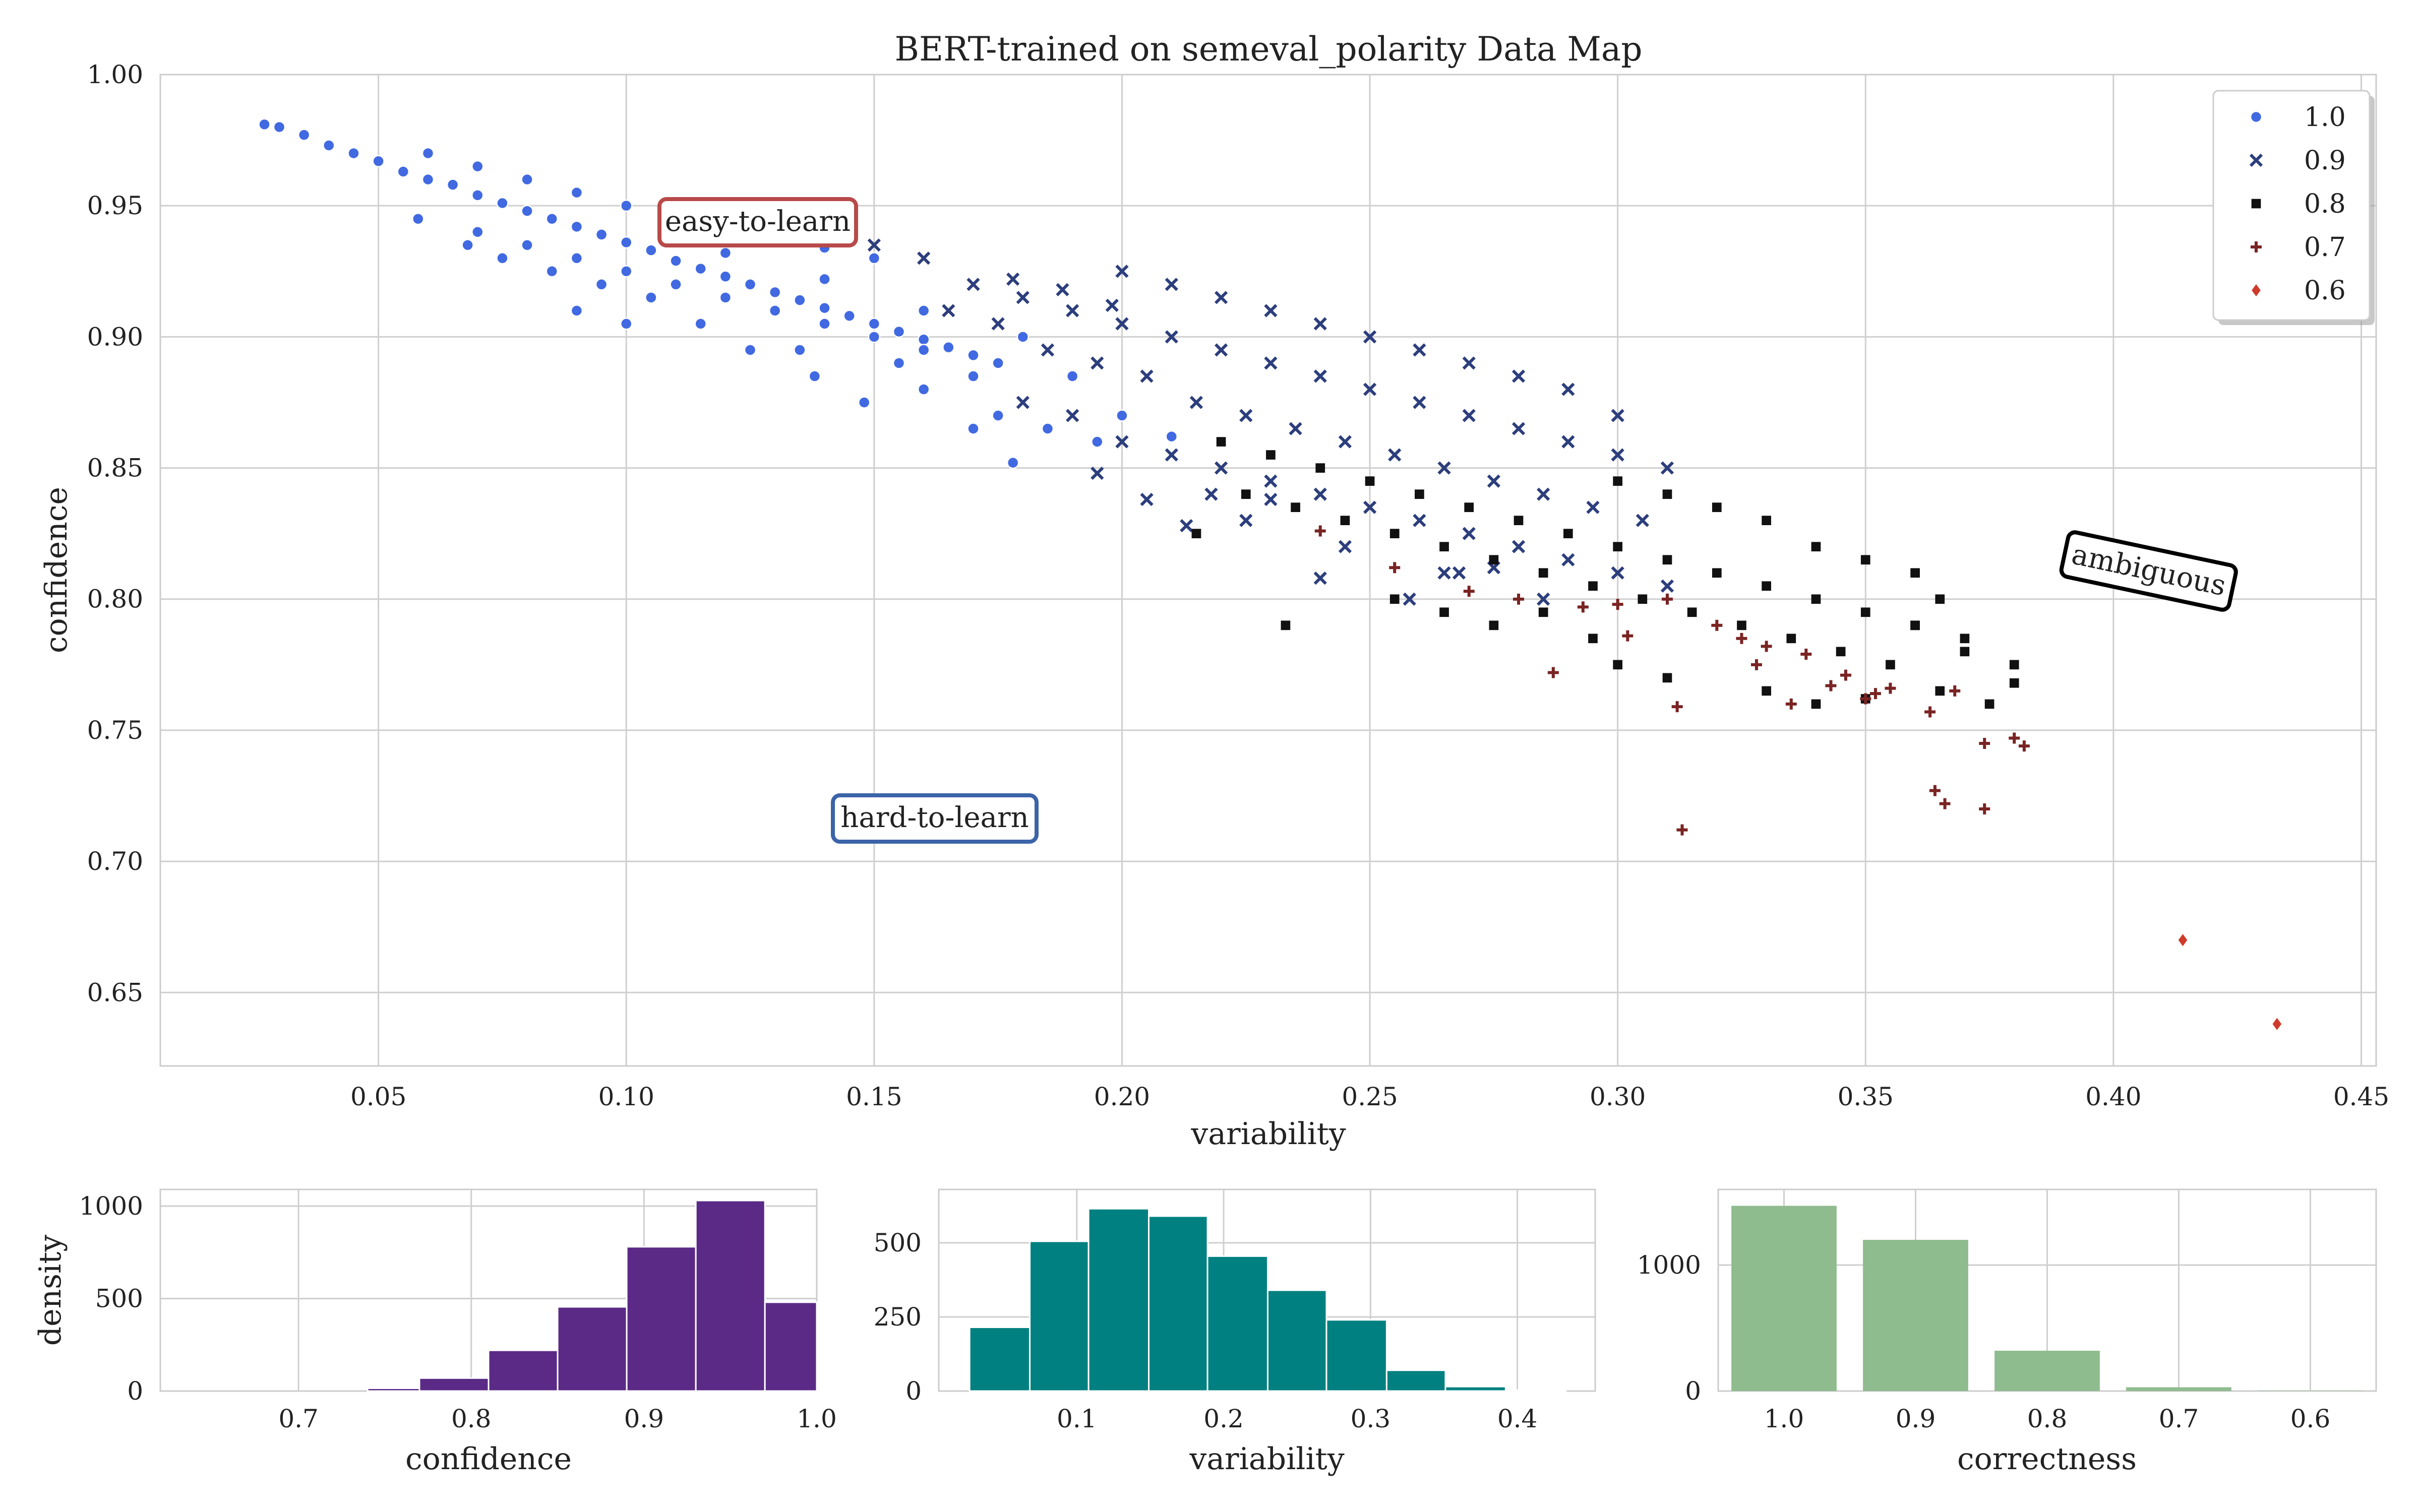  I want to click on confidence-histogram-x-label: confidence, so click(488, 1459).